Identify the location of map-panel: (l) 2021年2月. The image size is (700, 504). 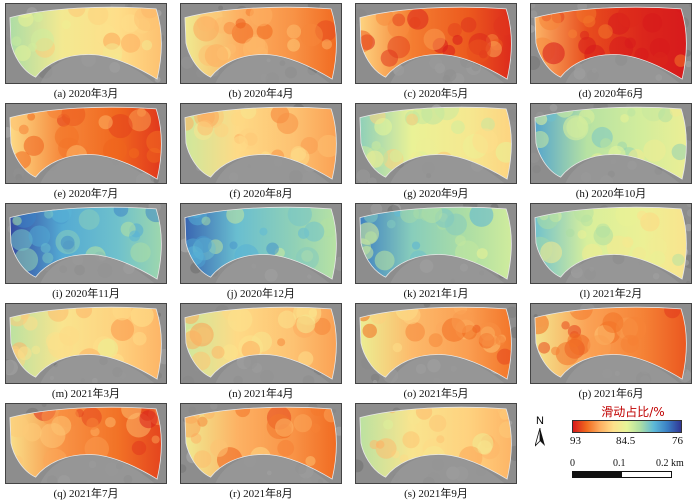
(611, 253).